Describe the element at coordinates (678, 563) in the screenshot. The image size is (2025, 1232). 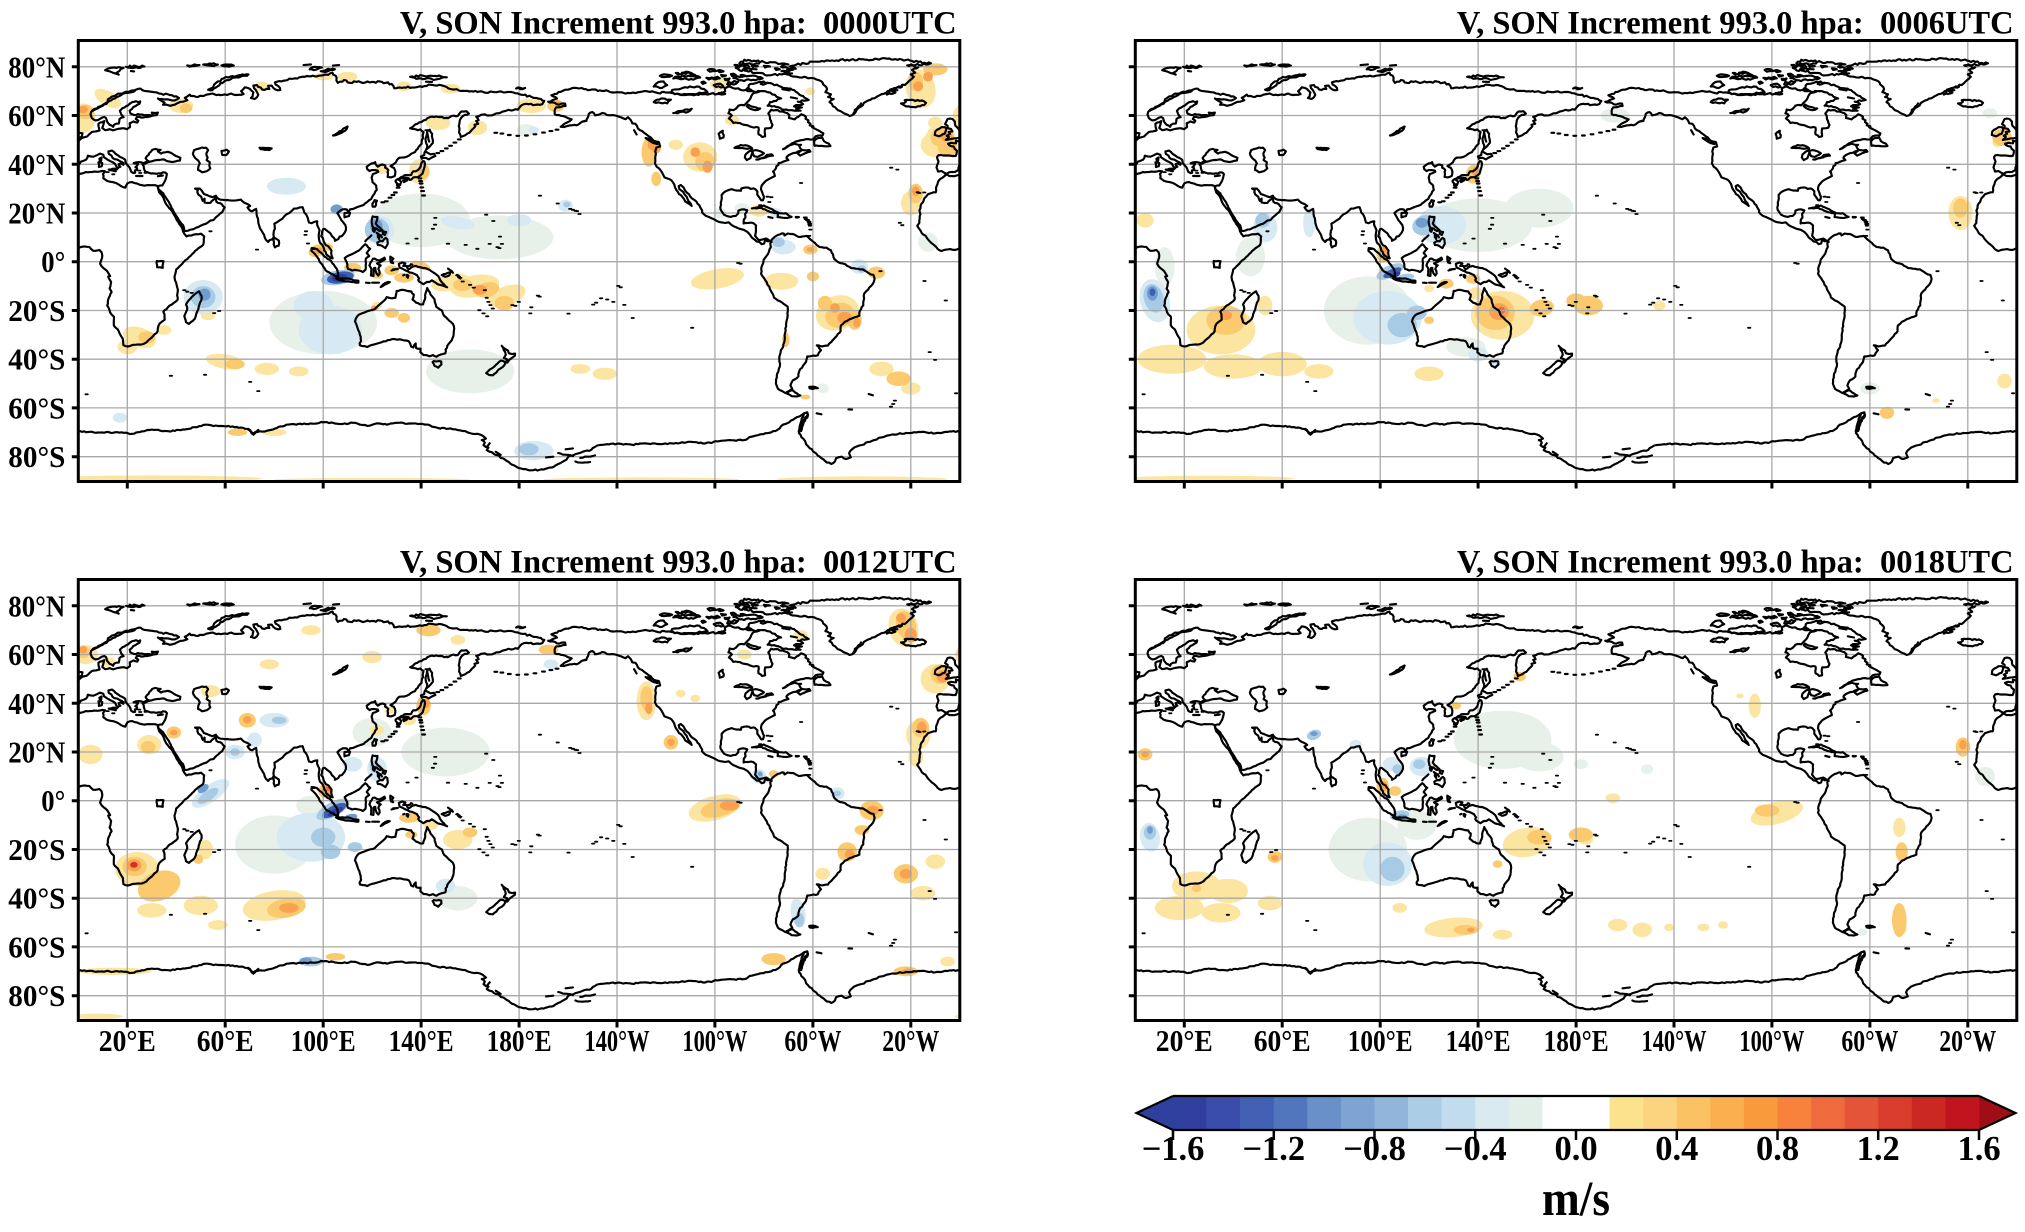
I see `svg-text:V, SON Increment 993.0 hpa: 0: V, SON Increment 993.0 hpa: 0012UTC` at that location.